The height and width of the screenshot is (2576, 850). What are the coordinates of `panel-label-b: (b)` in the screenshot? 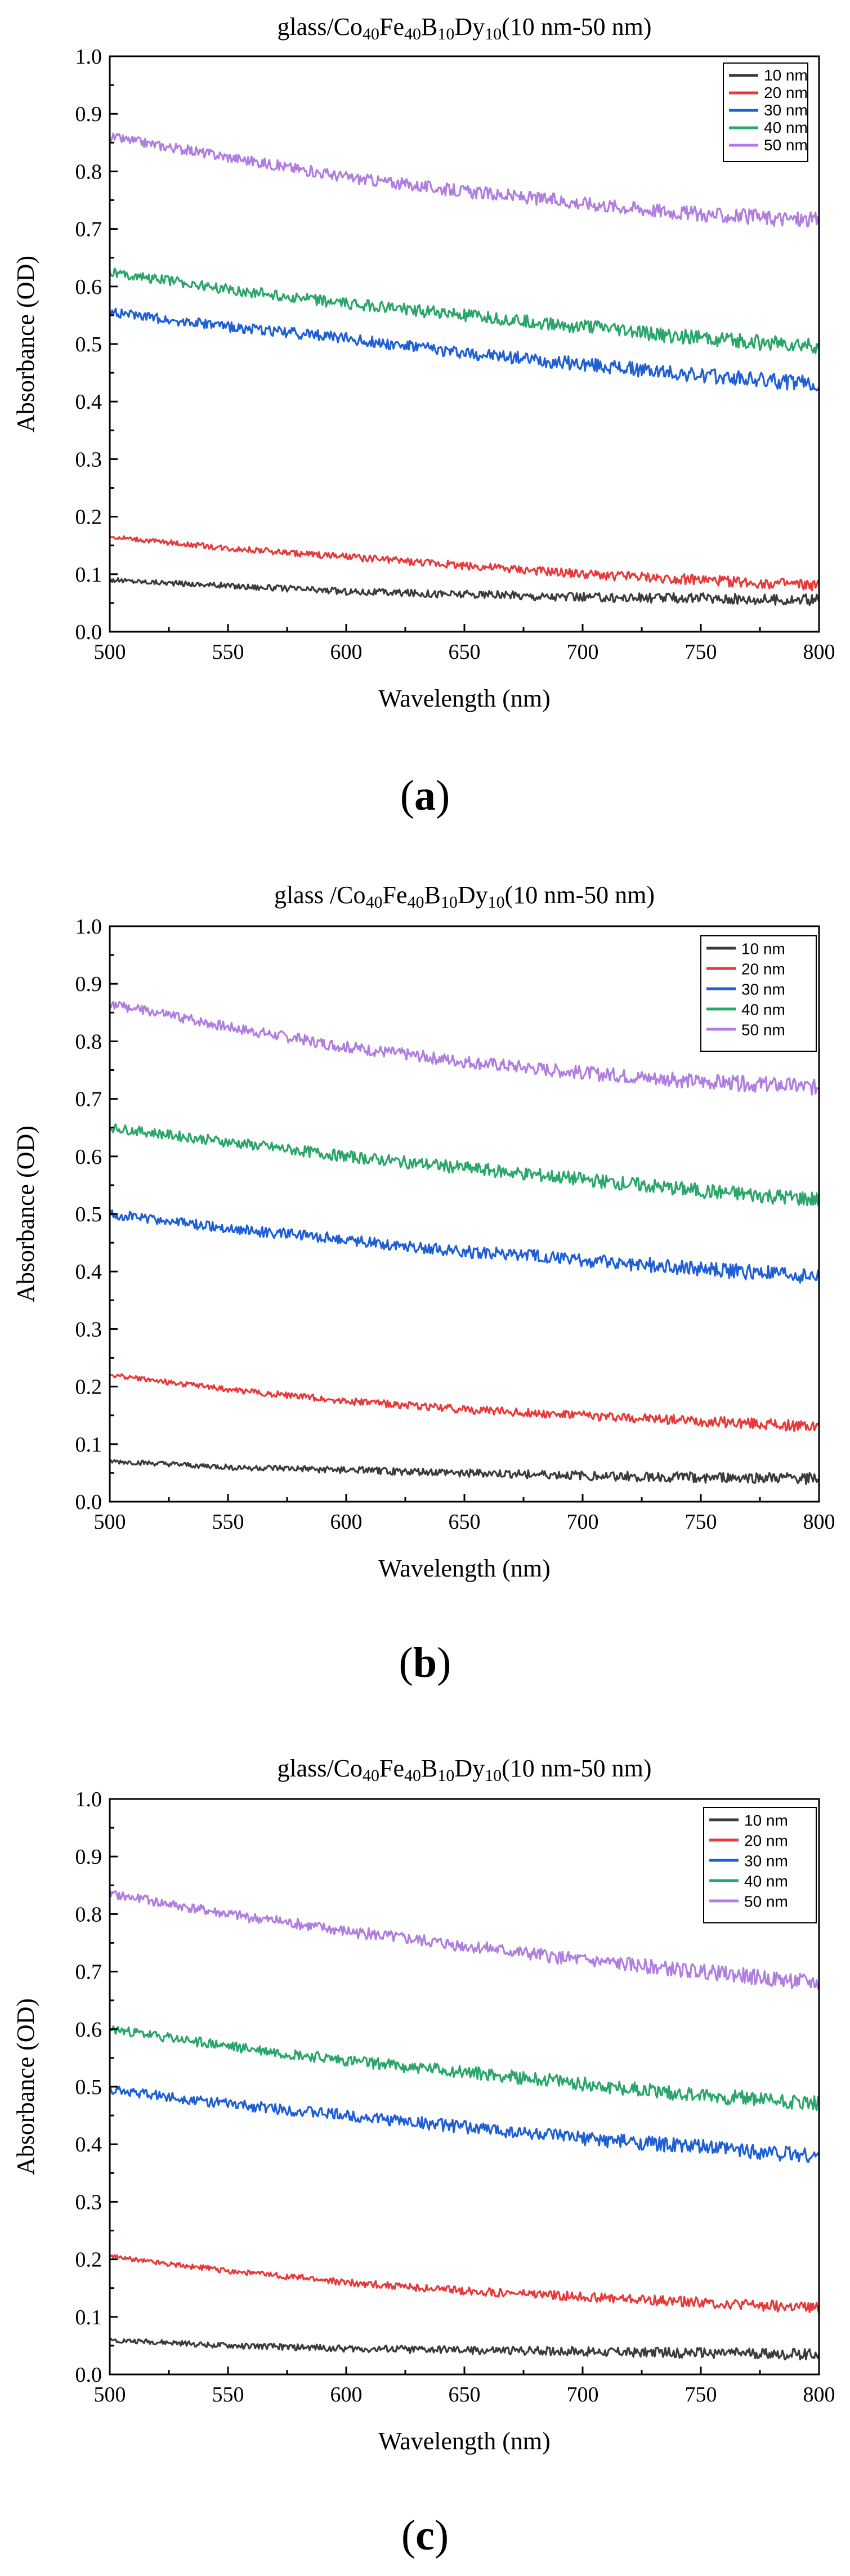 It's located at (425, 1662).